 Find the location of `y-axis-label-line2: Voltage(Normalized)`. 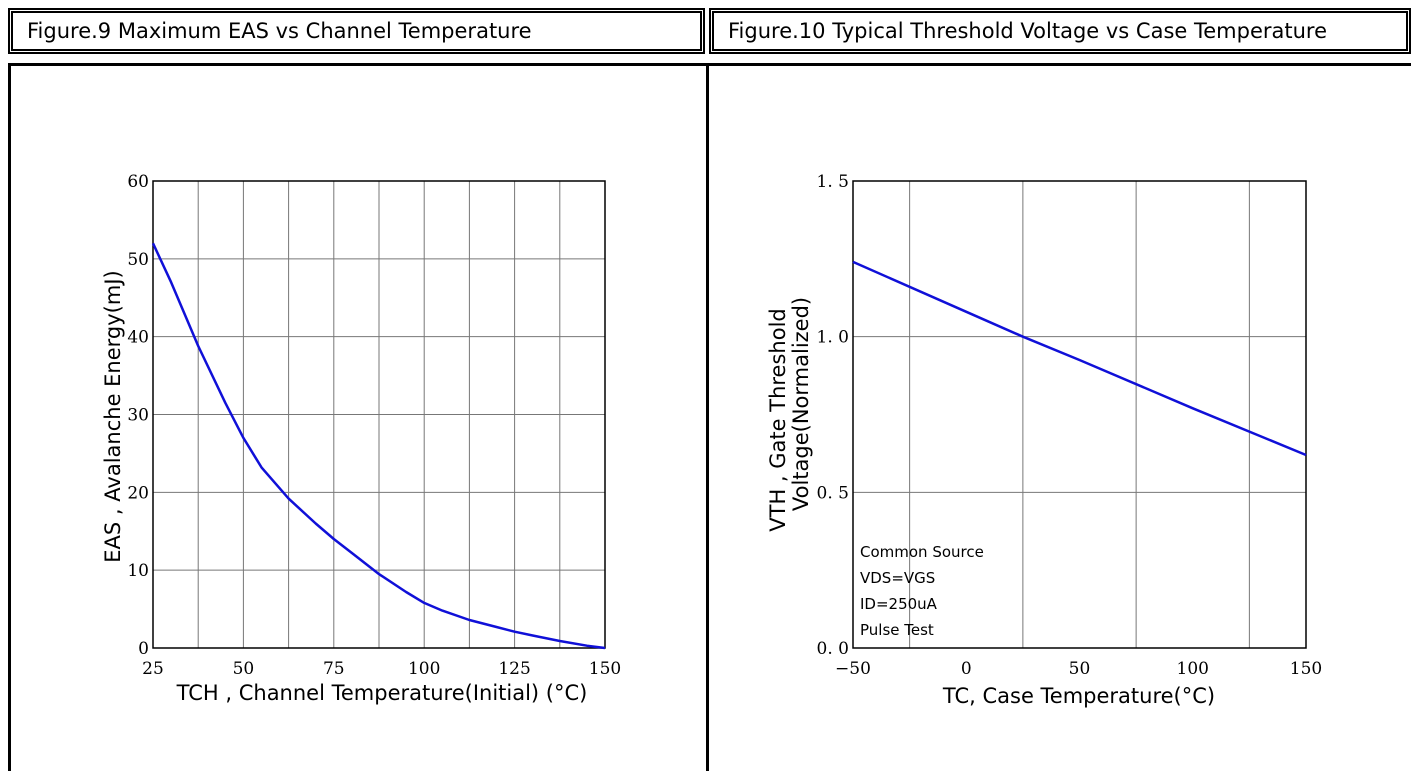

y-axis-label-line2: Voltage(Normalized) is located at coordinates (801, 404).